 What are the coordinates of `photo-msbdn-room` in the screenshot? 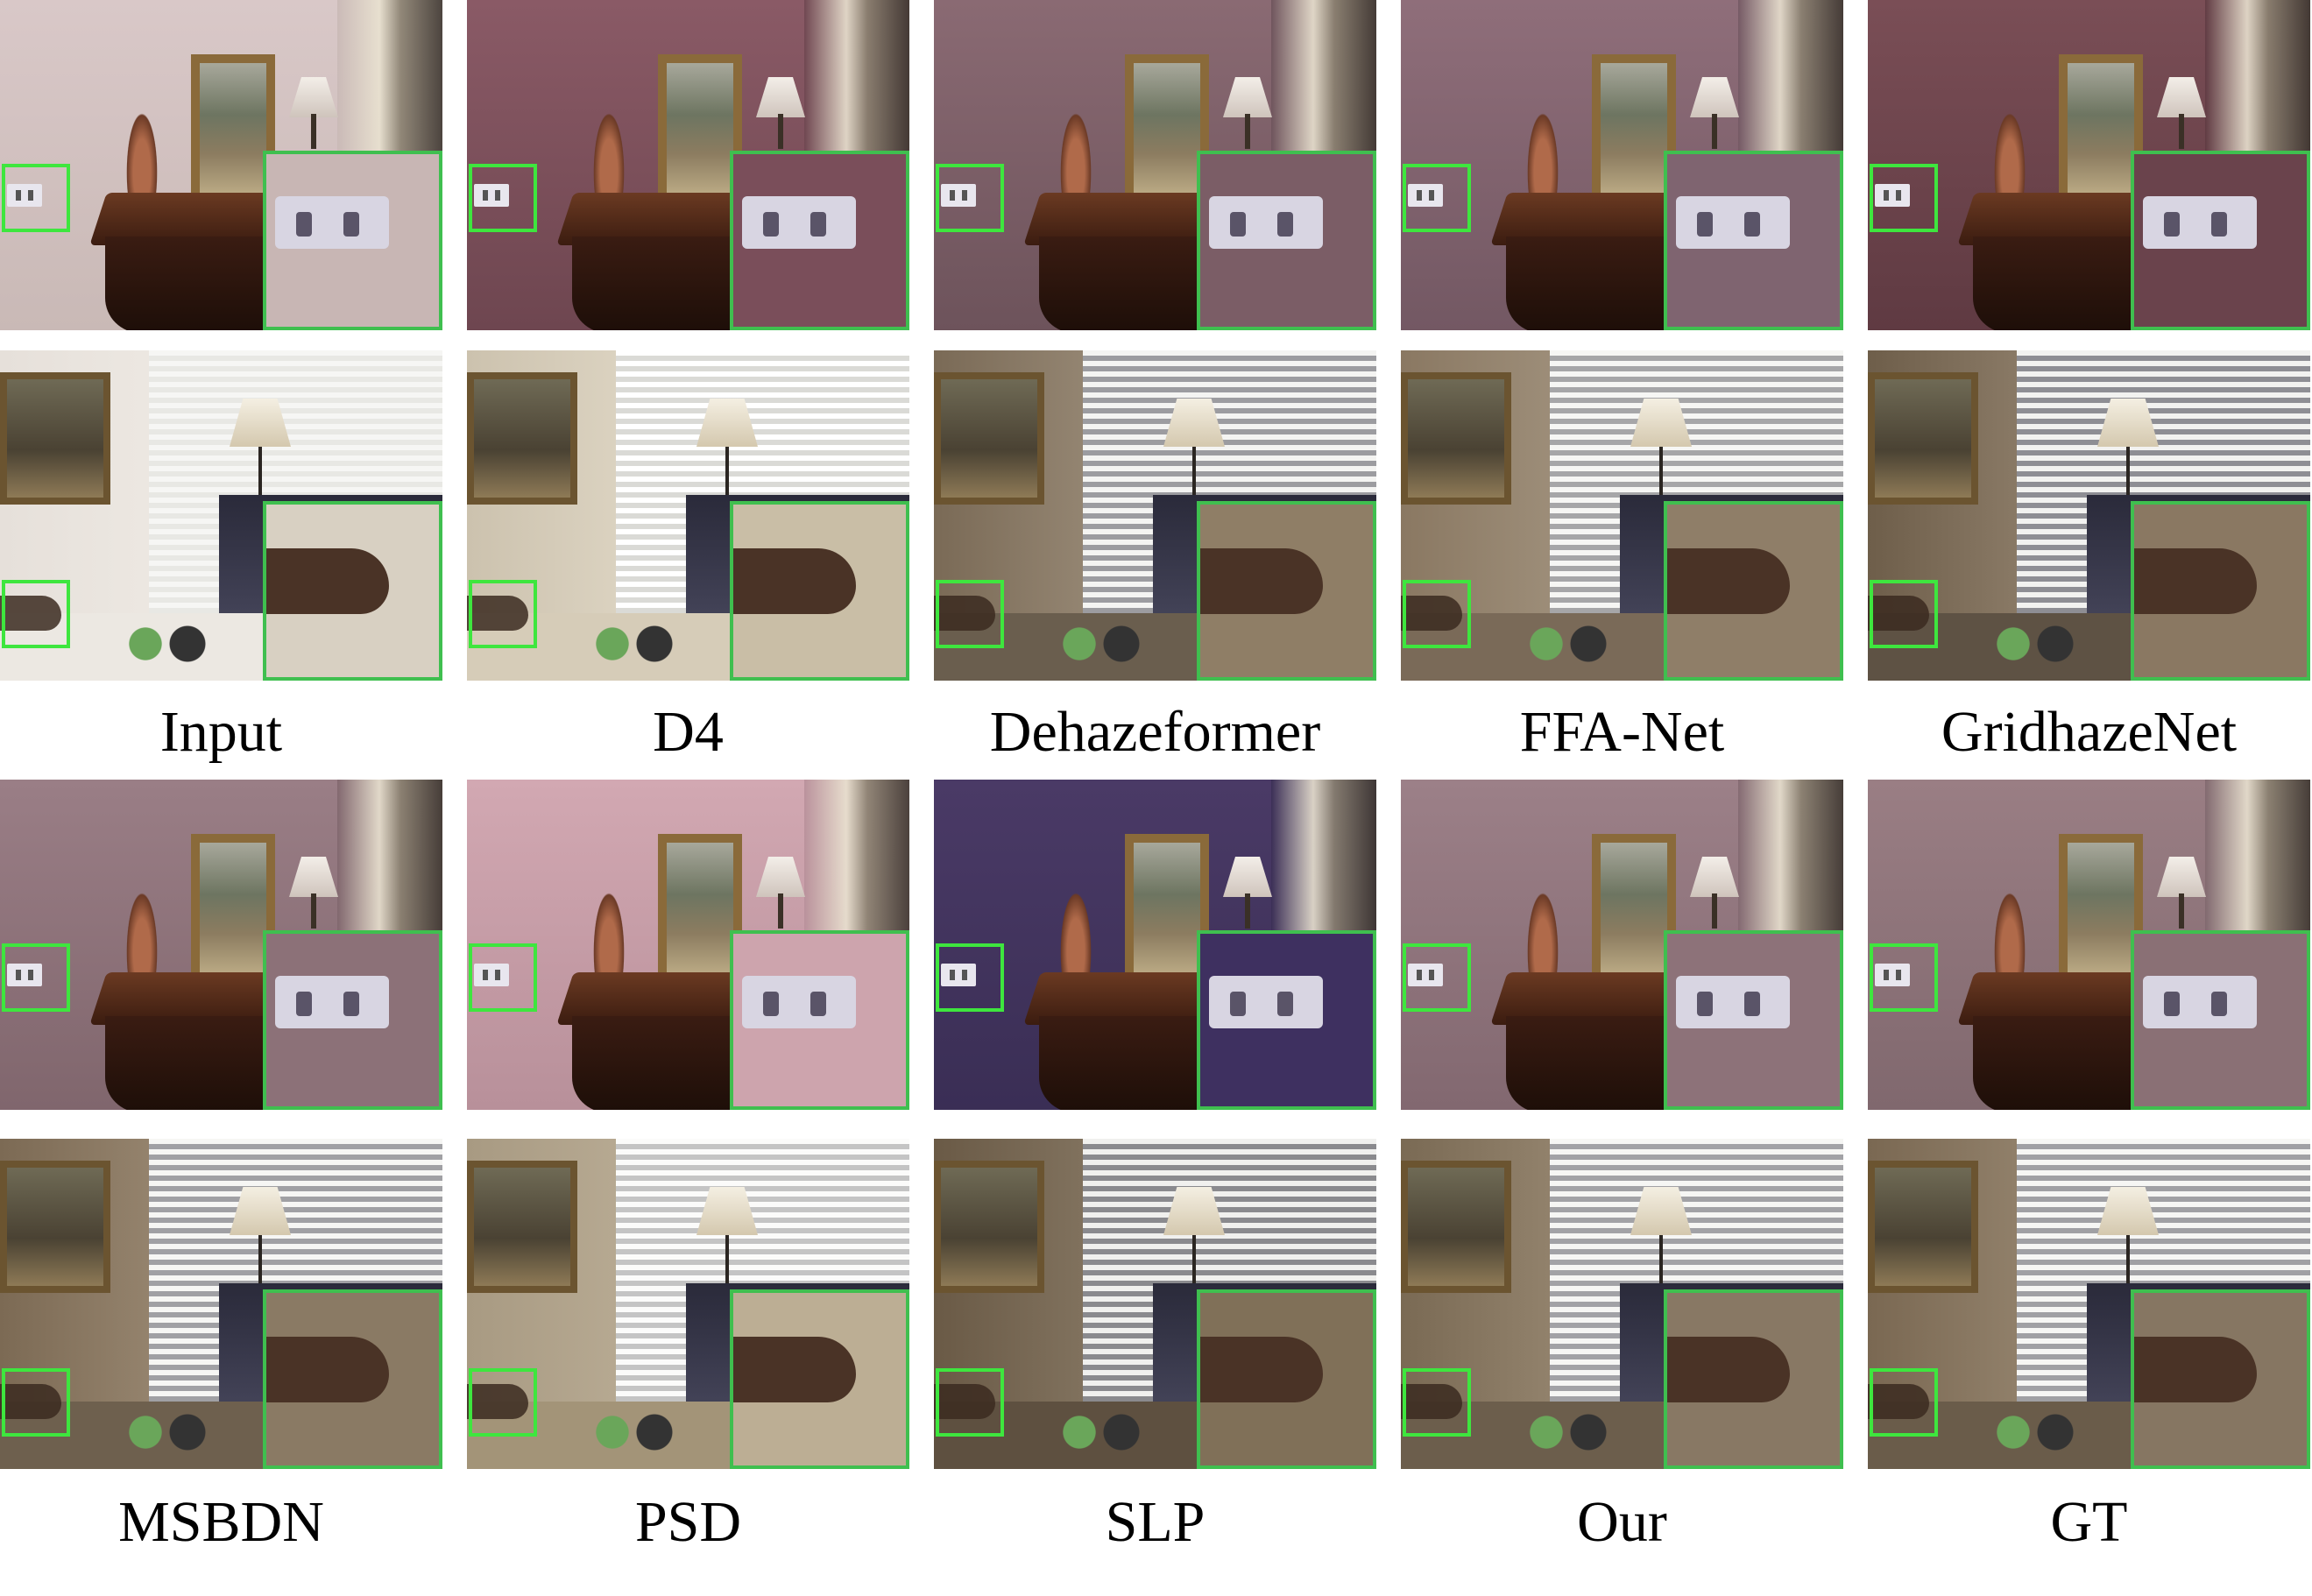 It's located at (221, 1304).